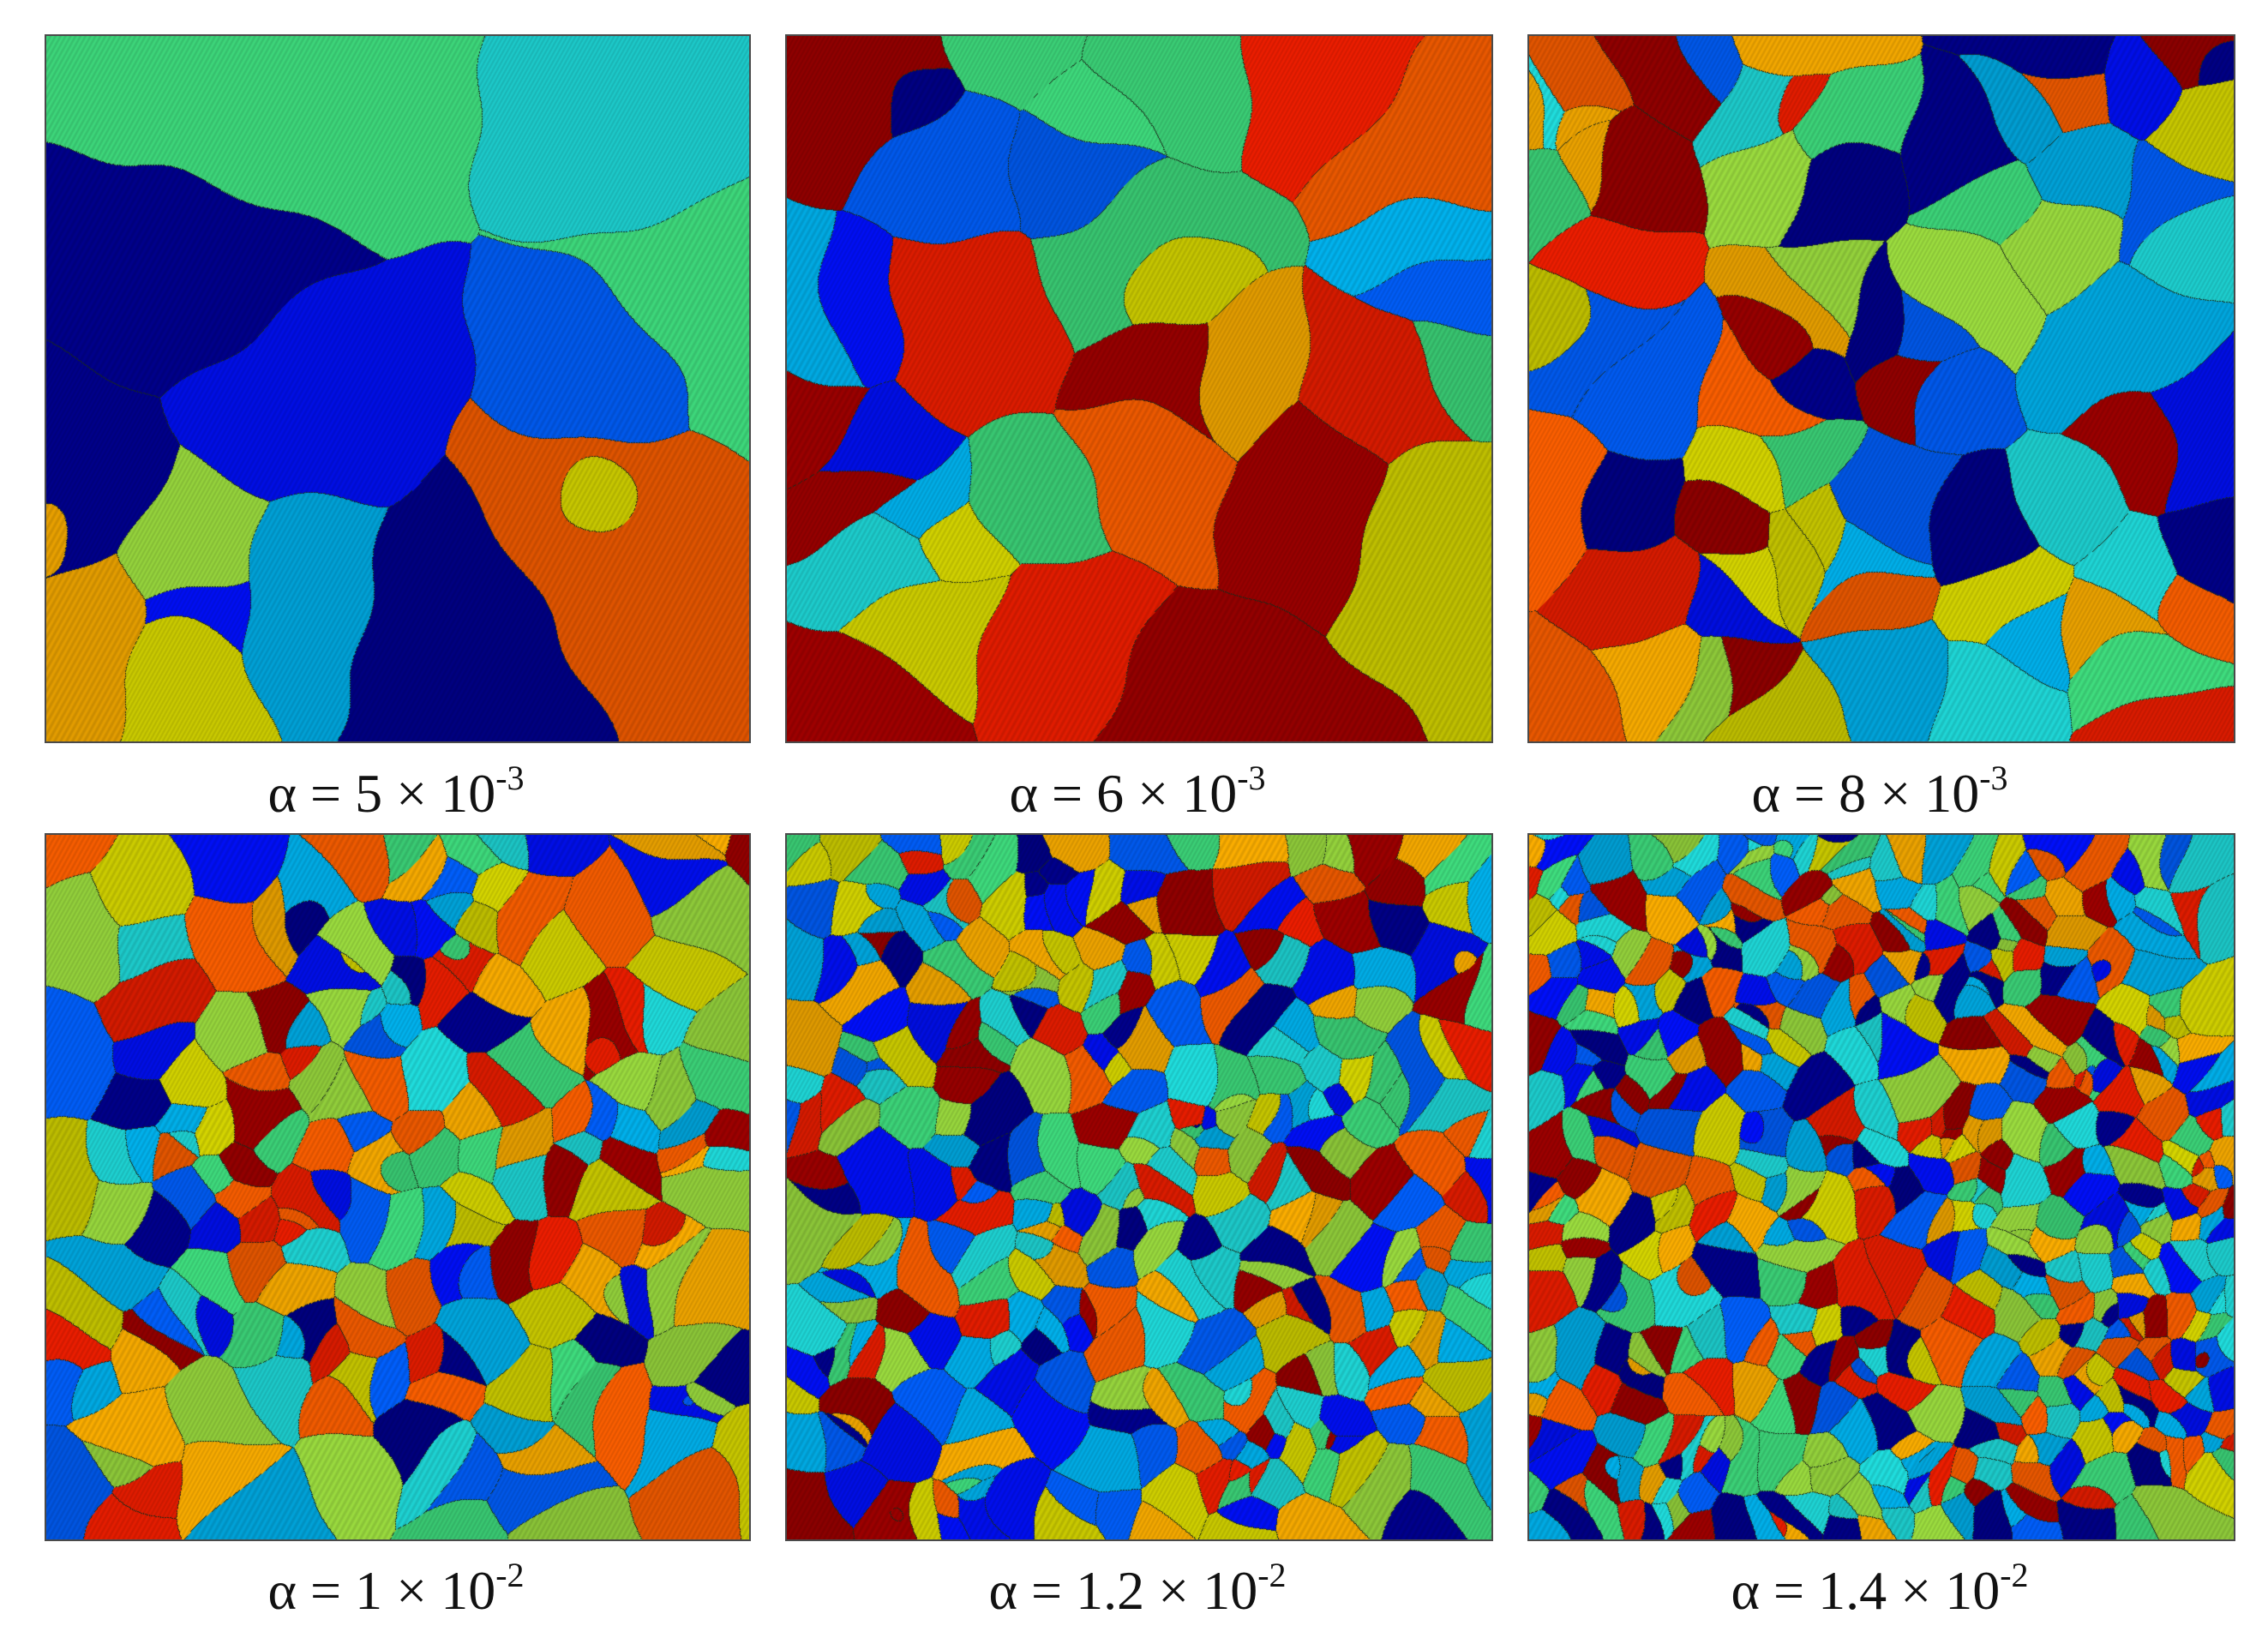 This screenshot has height=1632, width=2268. What do you see at coordinates (1853, 793) in the screenshot?
I see `caption-alpha-value: 8` at bounding box center [1853, 793].